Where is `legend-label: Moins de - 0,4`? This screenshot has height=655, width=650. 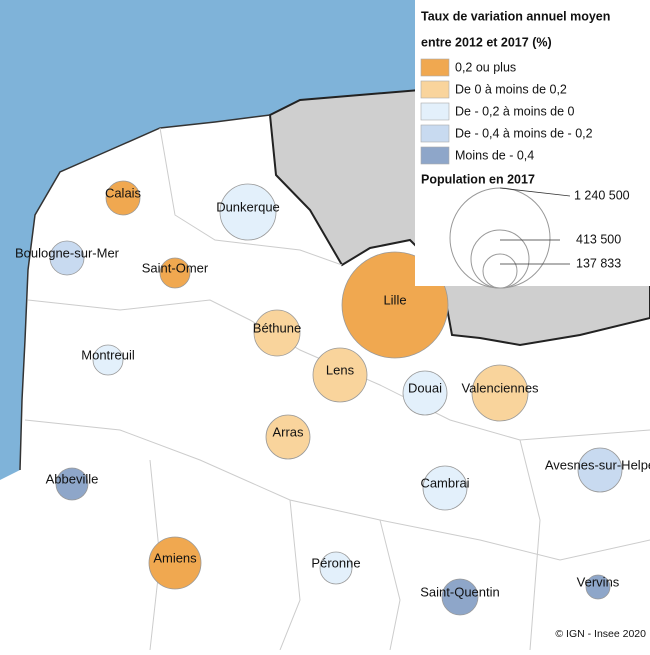
legend-label: Moins de - 0,4 is located at coordinates (494, 155).